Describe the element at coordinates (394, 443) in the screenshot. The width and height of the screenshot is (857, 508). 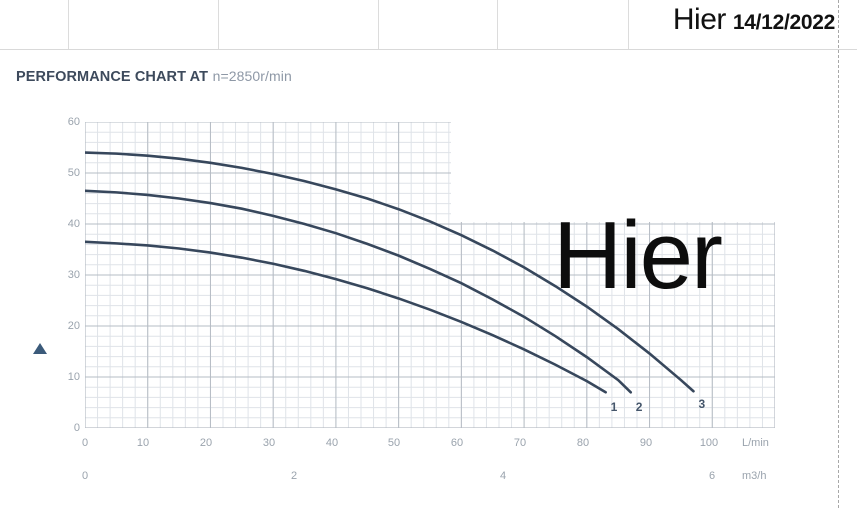
I see `x-tick-label: 50` at that location.